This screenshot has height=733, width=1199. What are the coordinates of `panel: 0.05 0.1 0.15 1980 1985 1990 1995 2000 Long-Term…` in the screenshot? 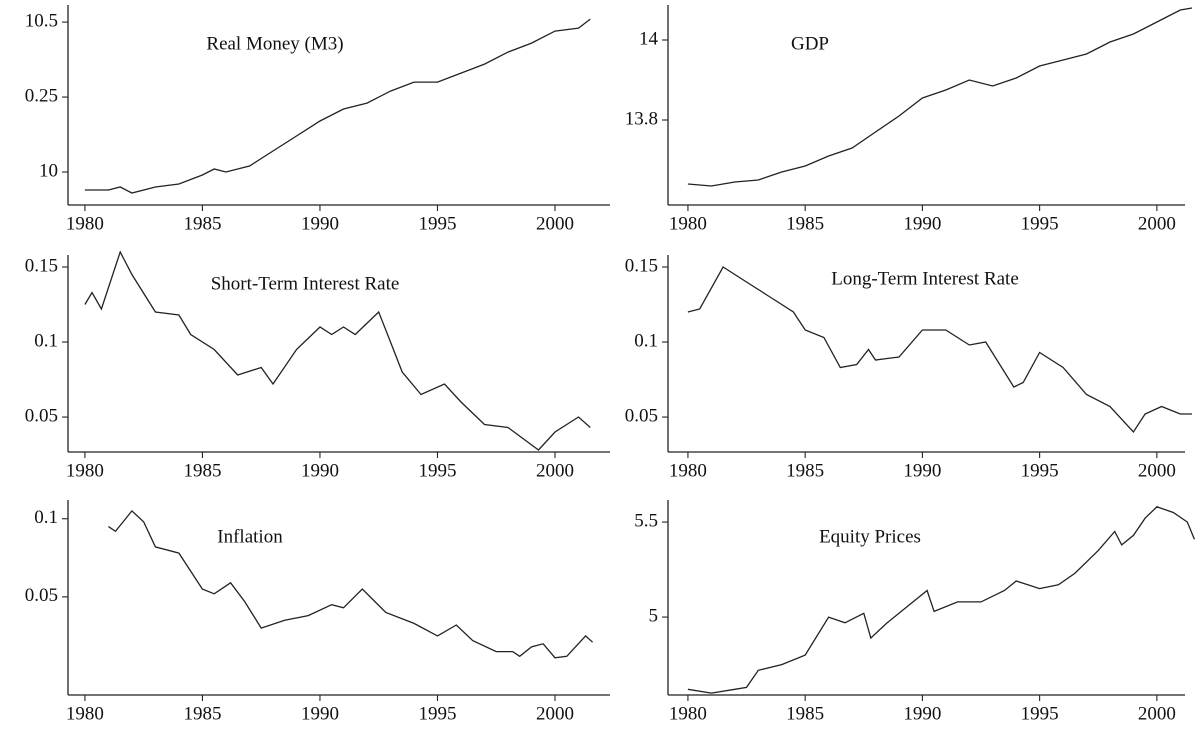 It's located at (908, 368).